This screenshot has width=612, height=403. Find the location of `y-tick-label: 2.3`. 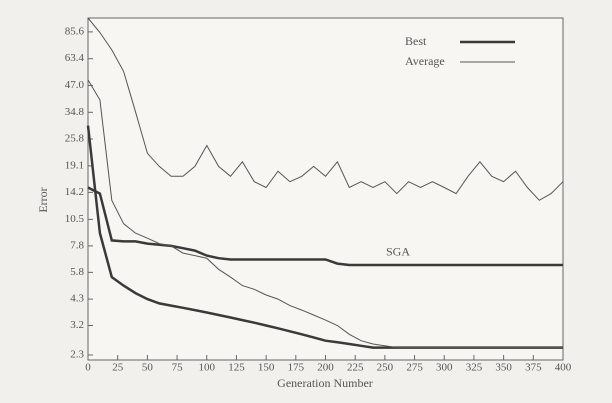

y-tick-label: 2.3 is located at coordinates (77, 355).